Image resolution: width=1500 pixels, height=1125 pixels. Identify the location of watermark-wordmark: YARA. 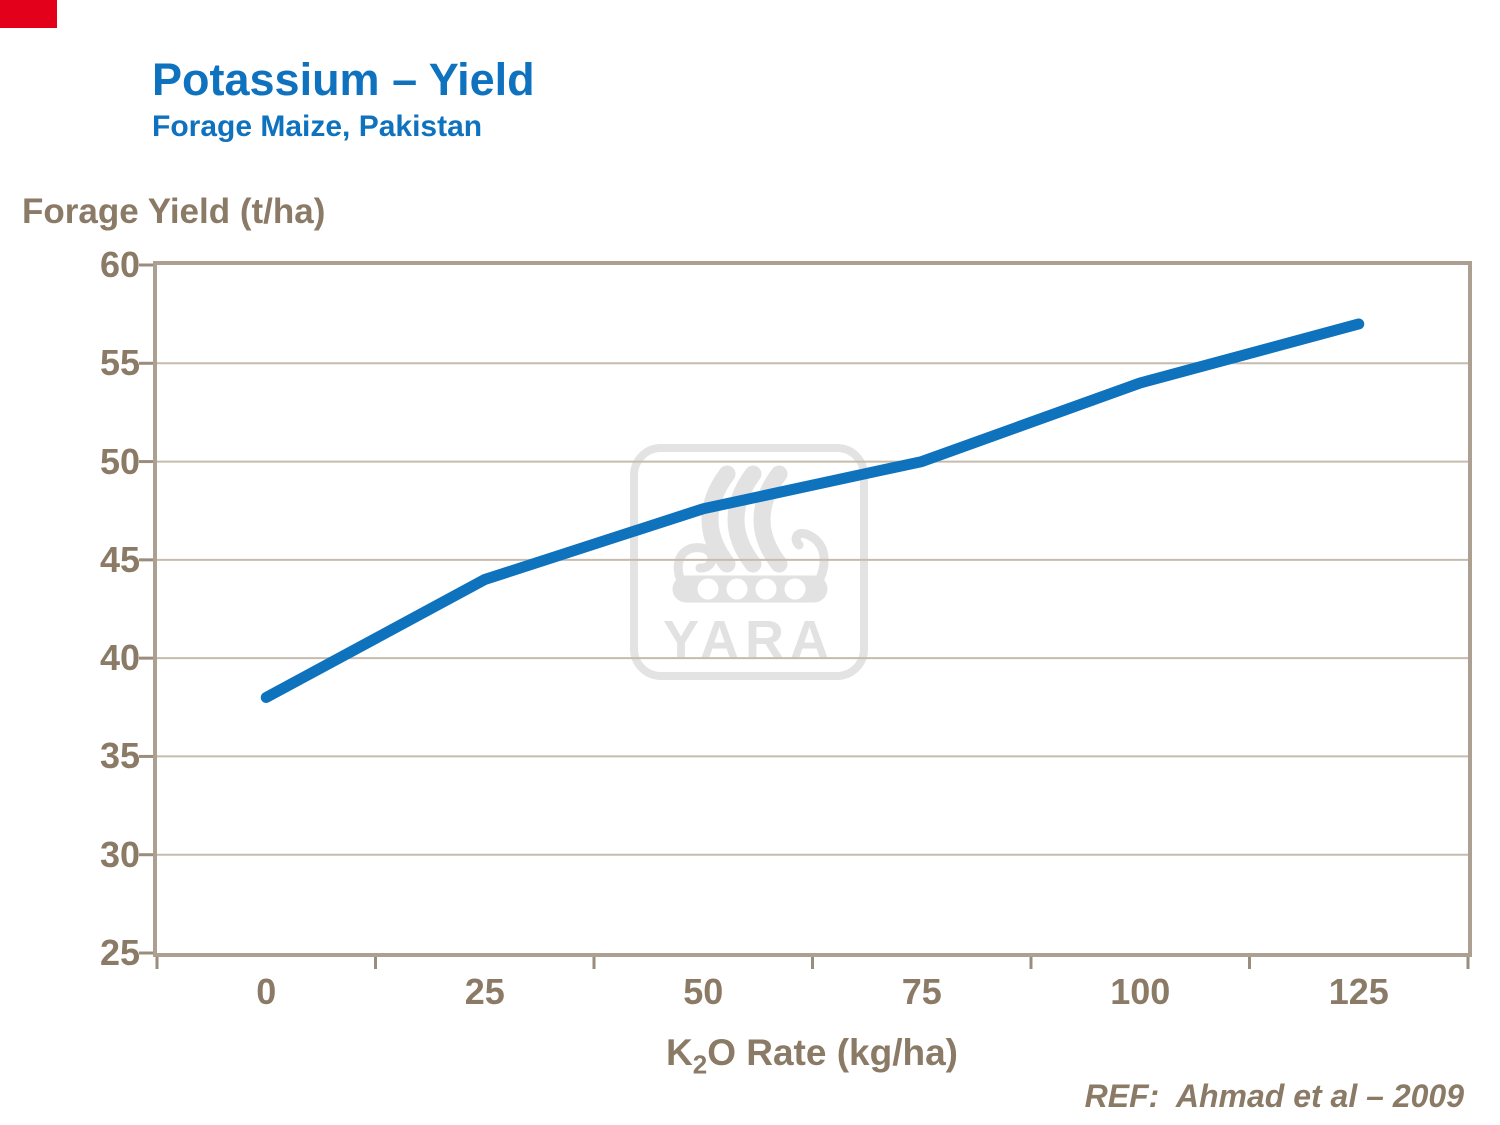
(749, 640).